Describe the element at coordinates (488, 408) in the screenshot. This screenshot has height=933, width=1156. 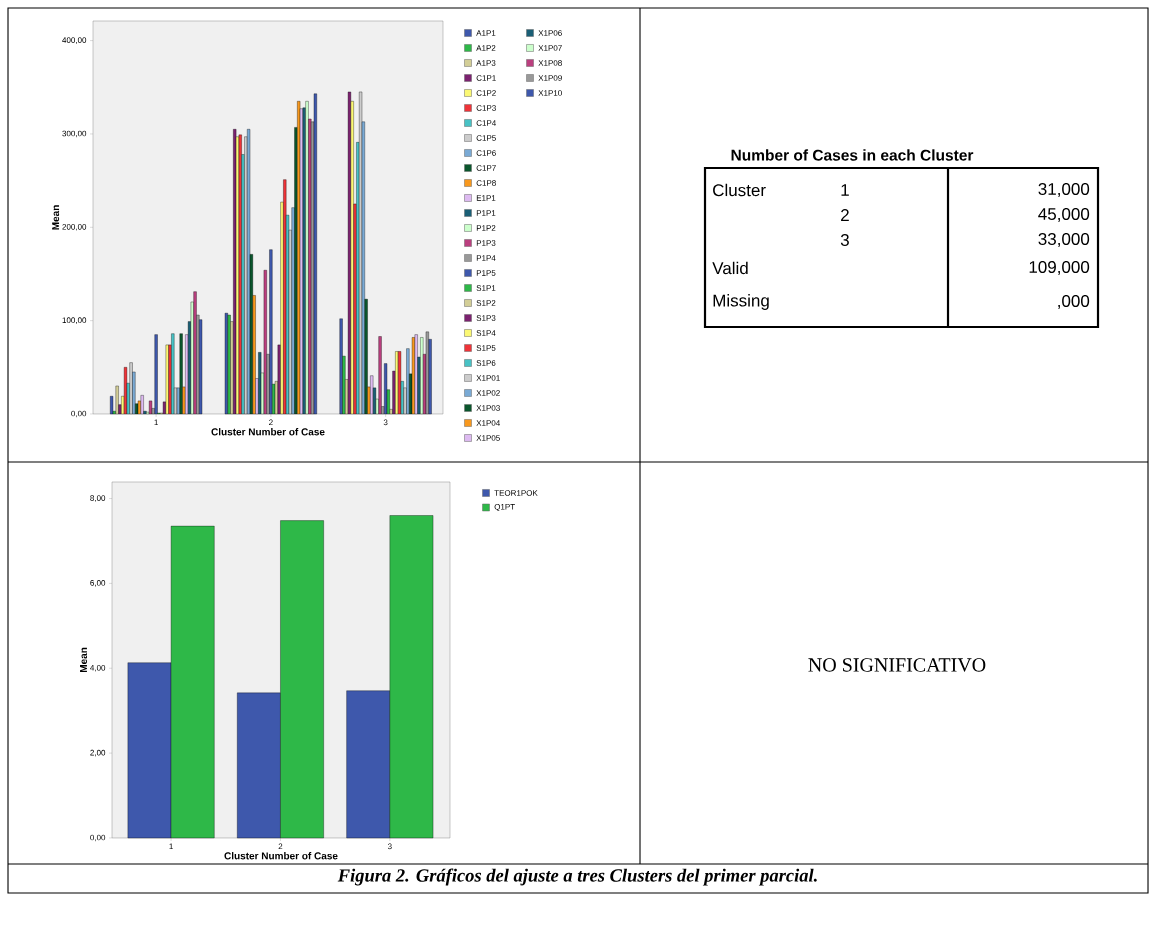
I see `legend-label: X1P03` at that location.